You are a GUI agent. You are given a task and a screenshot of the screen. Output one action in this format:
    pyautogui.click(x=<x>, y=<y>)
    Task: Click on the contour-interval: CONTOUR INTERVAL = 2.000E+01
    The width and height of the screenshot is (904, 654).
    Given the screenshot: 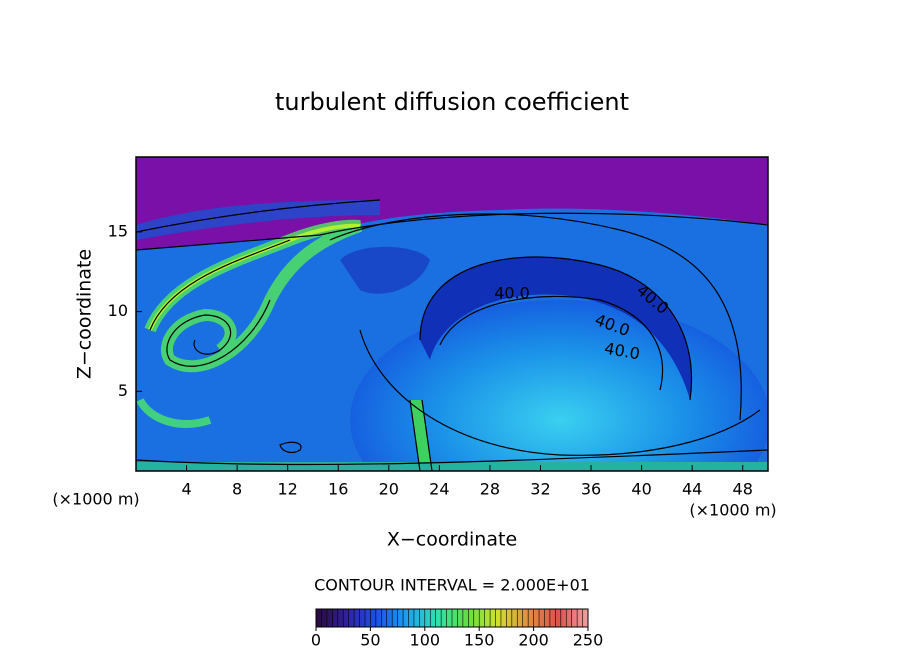 What is the action you would take?
    pyautogui.click(x=452, y=585)
    